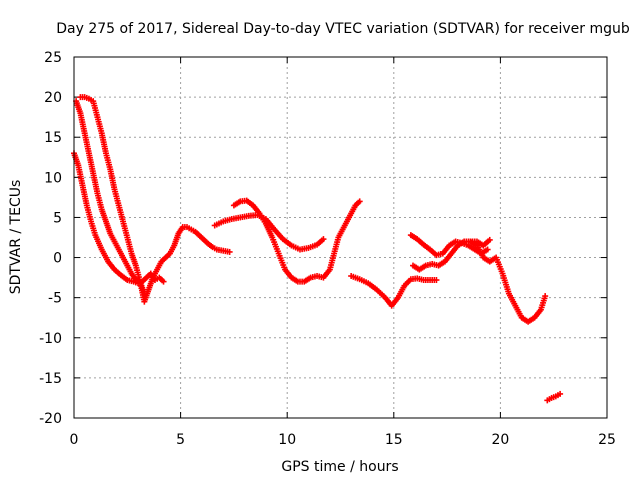 The image size is (640, 480). Describe the element at coordinates (74, 440) in the screenshot. I see `x-tick-label: 0` at that location.